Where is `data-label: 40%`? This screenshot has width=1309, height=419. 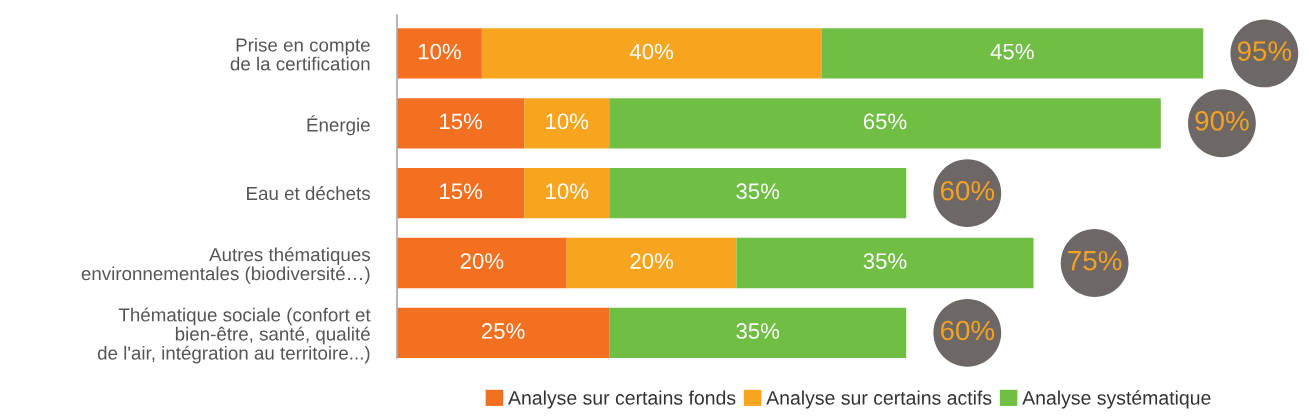
data-label: 40% is located at coordinates (651, 51).